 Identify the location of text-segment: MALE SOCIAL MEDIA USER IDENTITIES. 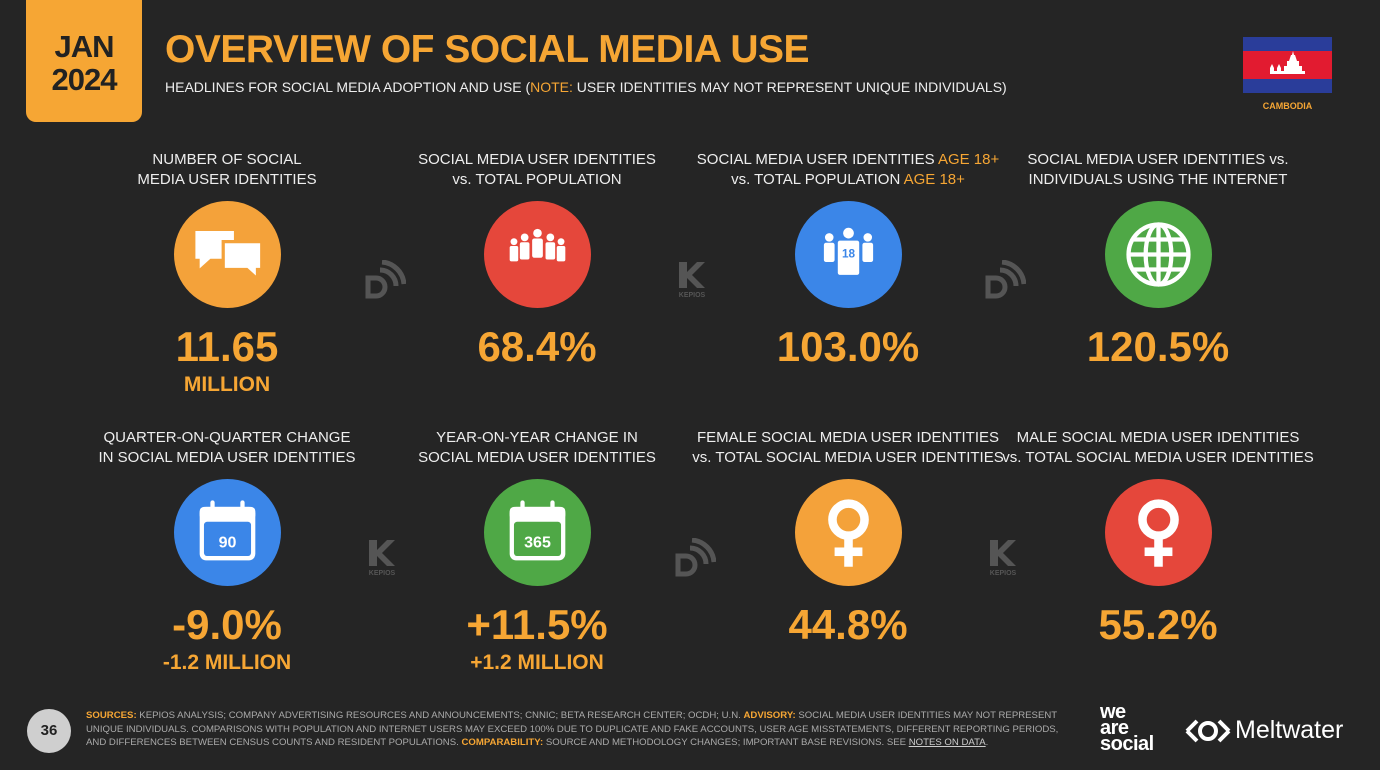
(1158, 437).